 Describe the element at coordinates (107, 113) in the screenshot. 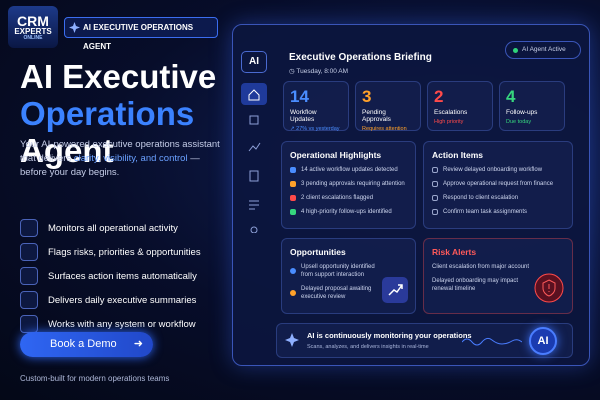

I see `headline-line: Operations` at that location.